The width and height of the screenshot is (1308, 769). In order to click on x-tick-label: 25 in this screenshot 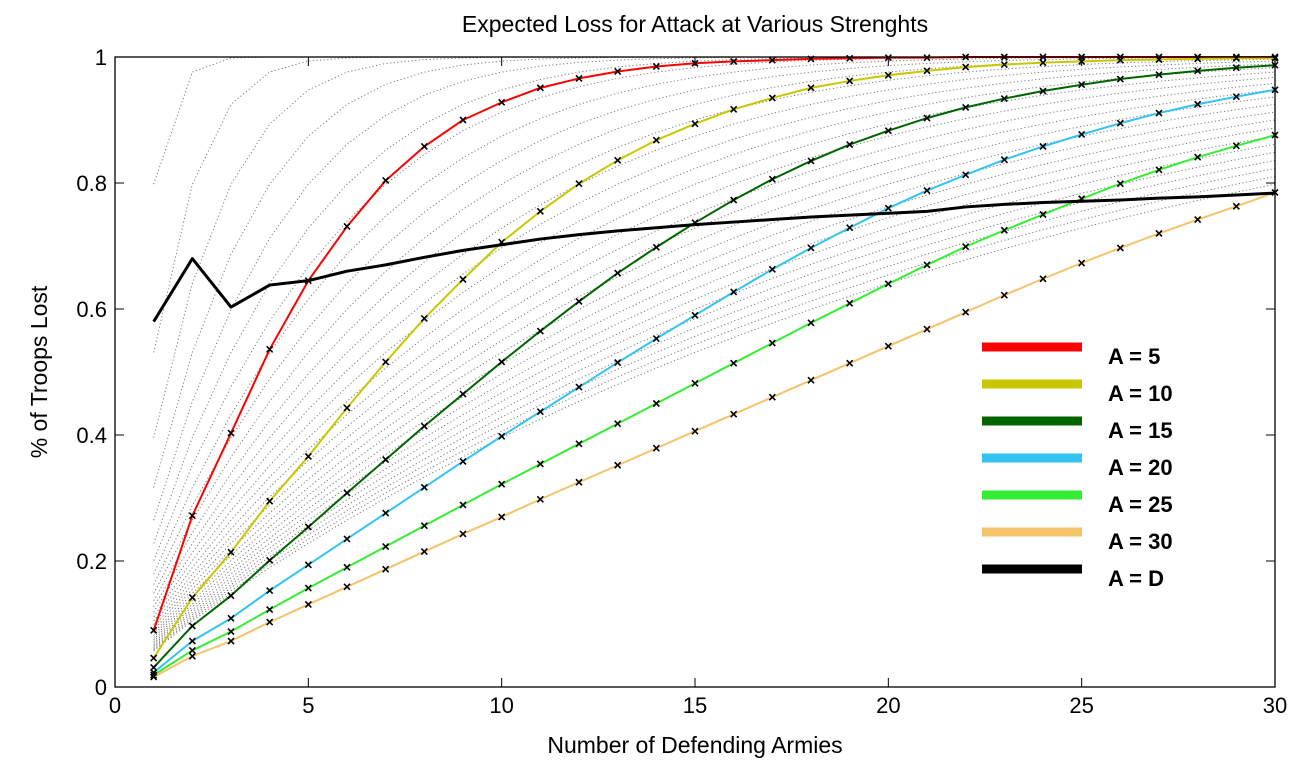, I will do `click(1081, 705)`.